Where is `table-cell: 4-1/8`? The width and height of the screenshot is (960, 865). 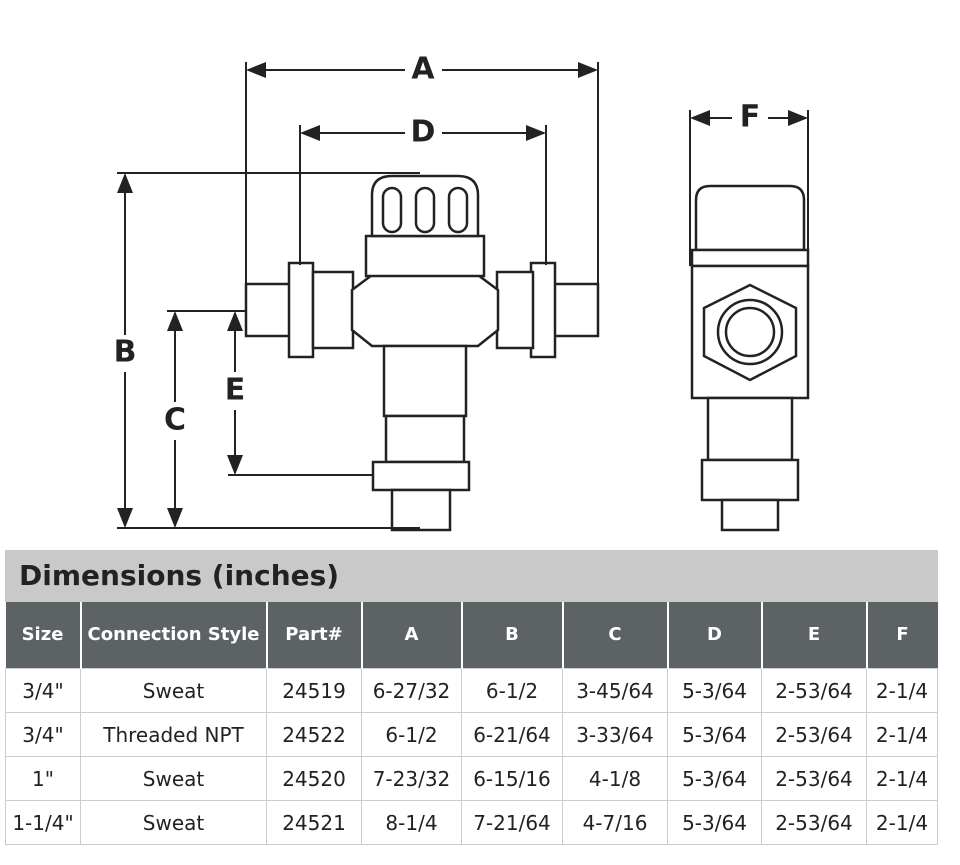
table-cell: 4-1/8 is located at coordinates (615, 778).